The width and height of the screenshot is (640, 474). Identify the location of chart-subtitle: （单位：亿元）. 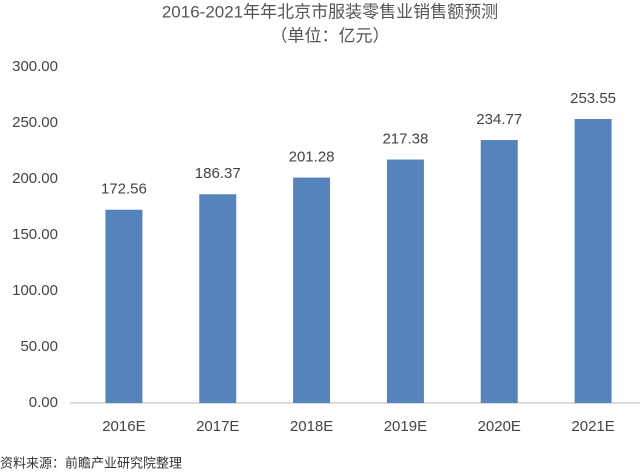
(330, 35).